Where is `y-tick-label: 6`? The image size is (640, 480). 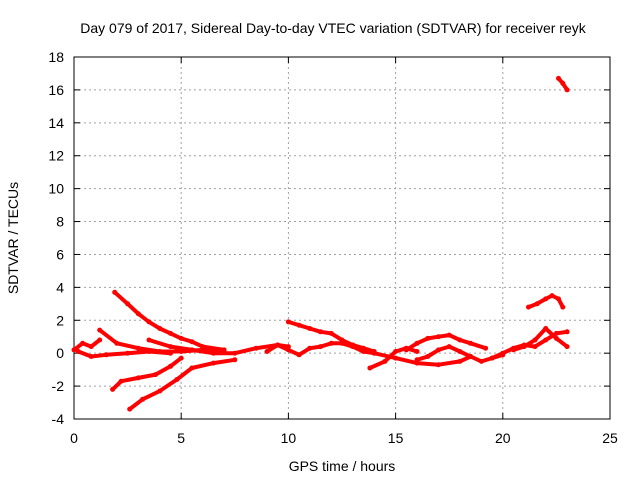
y-tick-label: 6 is located at coordinates (60, 254).